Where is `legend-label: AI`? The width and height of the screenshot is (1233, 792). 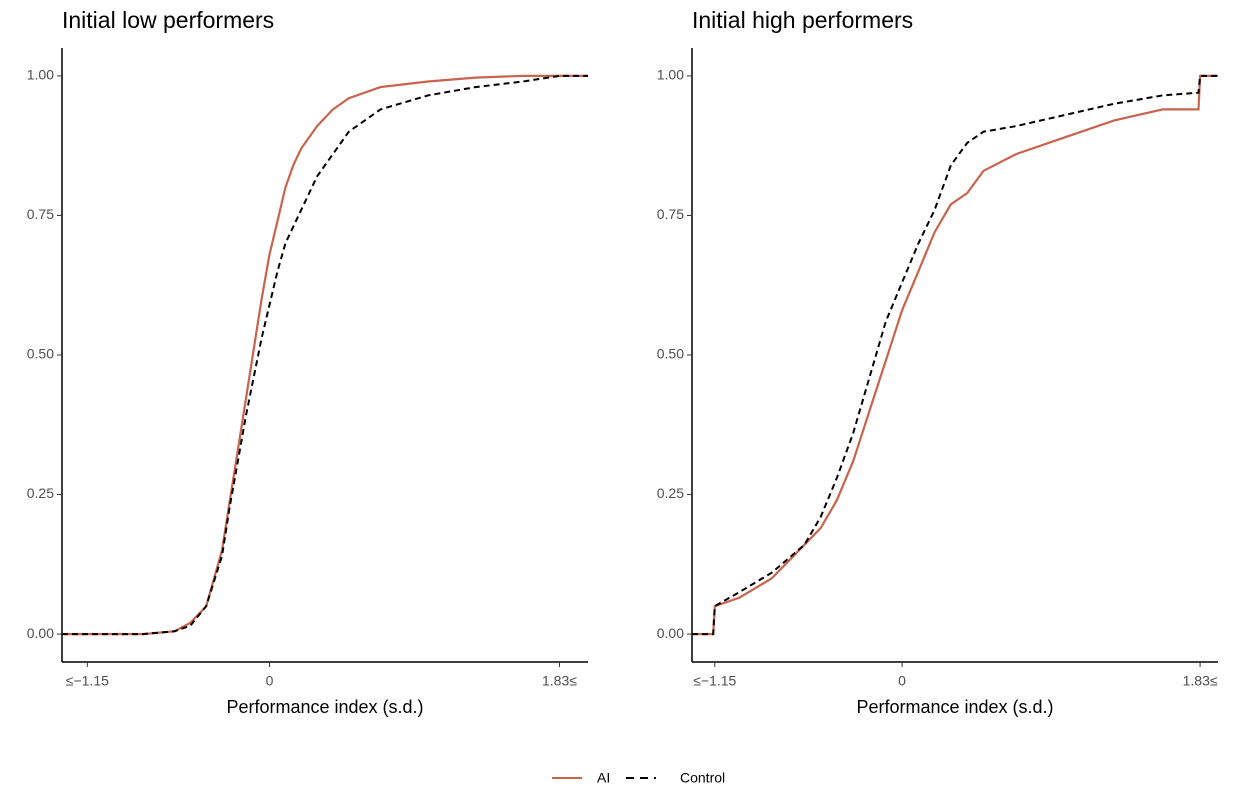
legend-label: AI is located at coordinates (603, 778).